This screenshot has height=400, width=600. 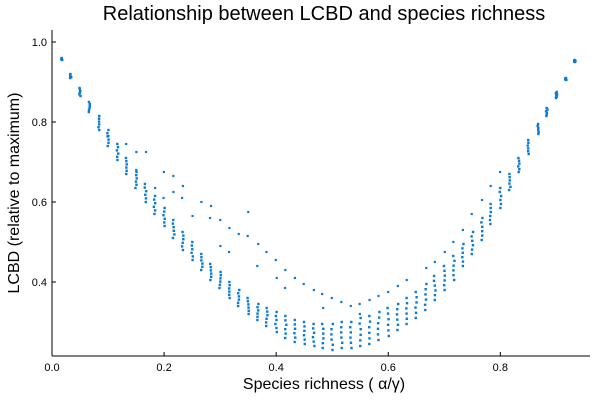 What do you see at coordinates (388, 368) in the screenshot?
I see `x-tick-label: 0.6` at bounding box center [388, 368].